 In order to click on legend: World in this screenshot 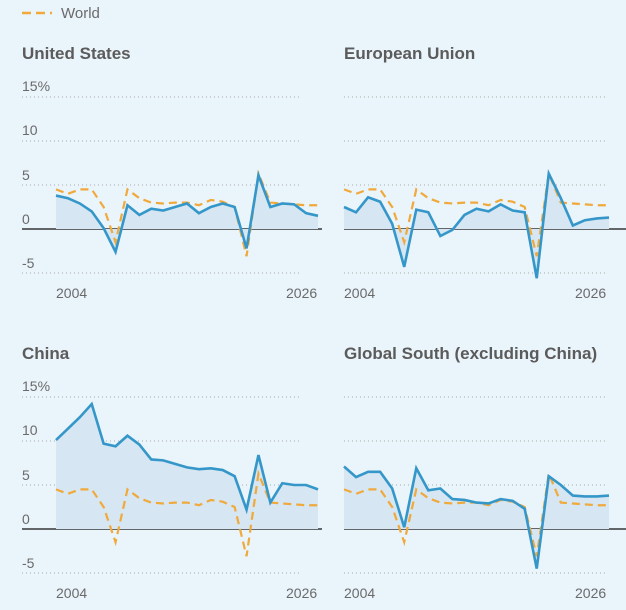, I will do `click(61, 13)`.